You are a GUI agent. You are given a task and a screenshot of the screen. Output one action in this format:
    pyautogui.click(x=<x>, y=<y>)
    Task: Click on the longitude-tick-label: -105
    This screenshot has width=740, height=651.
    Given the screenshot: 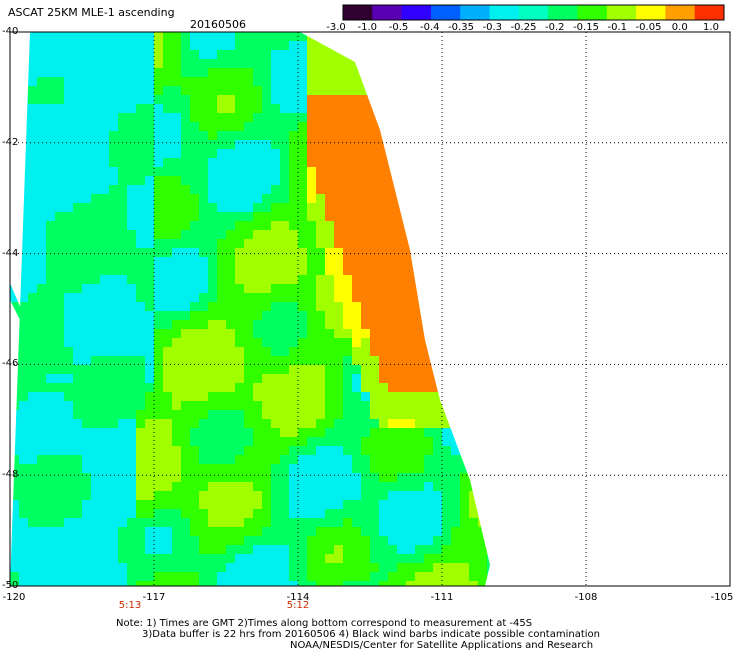 What is the action you would take?
    pyautogui.click(x=722, y=597)
    